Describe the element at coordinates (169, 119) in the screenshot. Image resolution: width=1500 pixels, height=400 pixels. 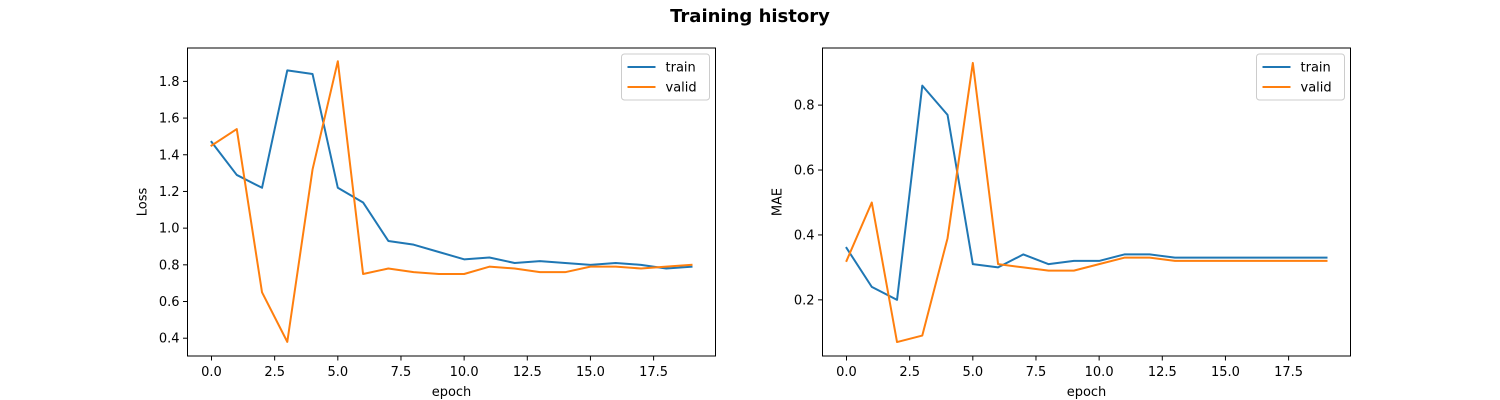
I see `y-tick-label: 1.6` at that location.